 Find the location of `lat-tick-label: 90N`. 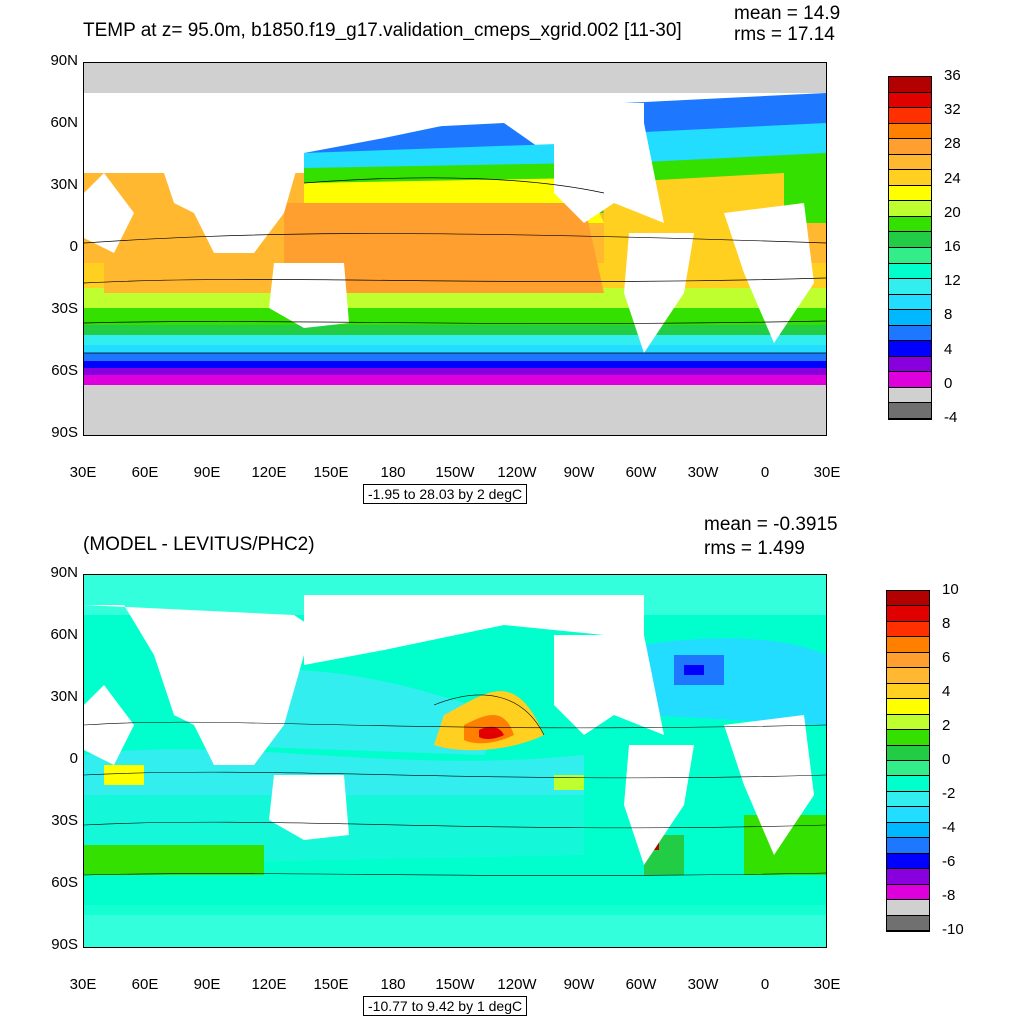

lat-tick-label: 90N is located at coordinates (64, 60).